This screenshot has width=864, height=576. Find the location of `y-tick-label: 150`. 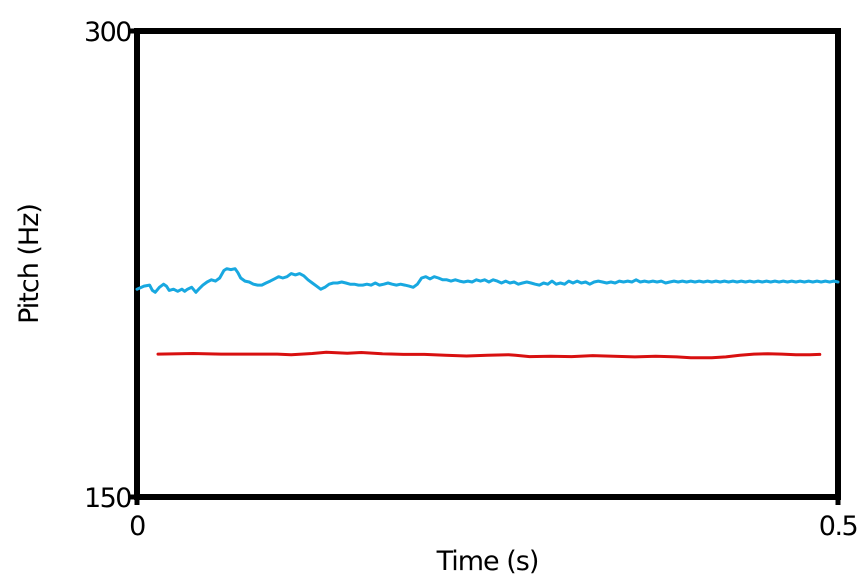

y-tick-label: 150 is located at coordinates (107, 498).